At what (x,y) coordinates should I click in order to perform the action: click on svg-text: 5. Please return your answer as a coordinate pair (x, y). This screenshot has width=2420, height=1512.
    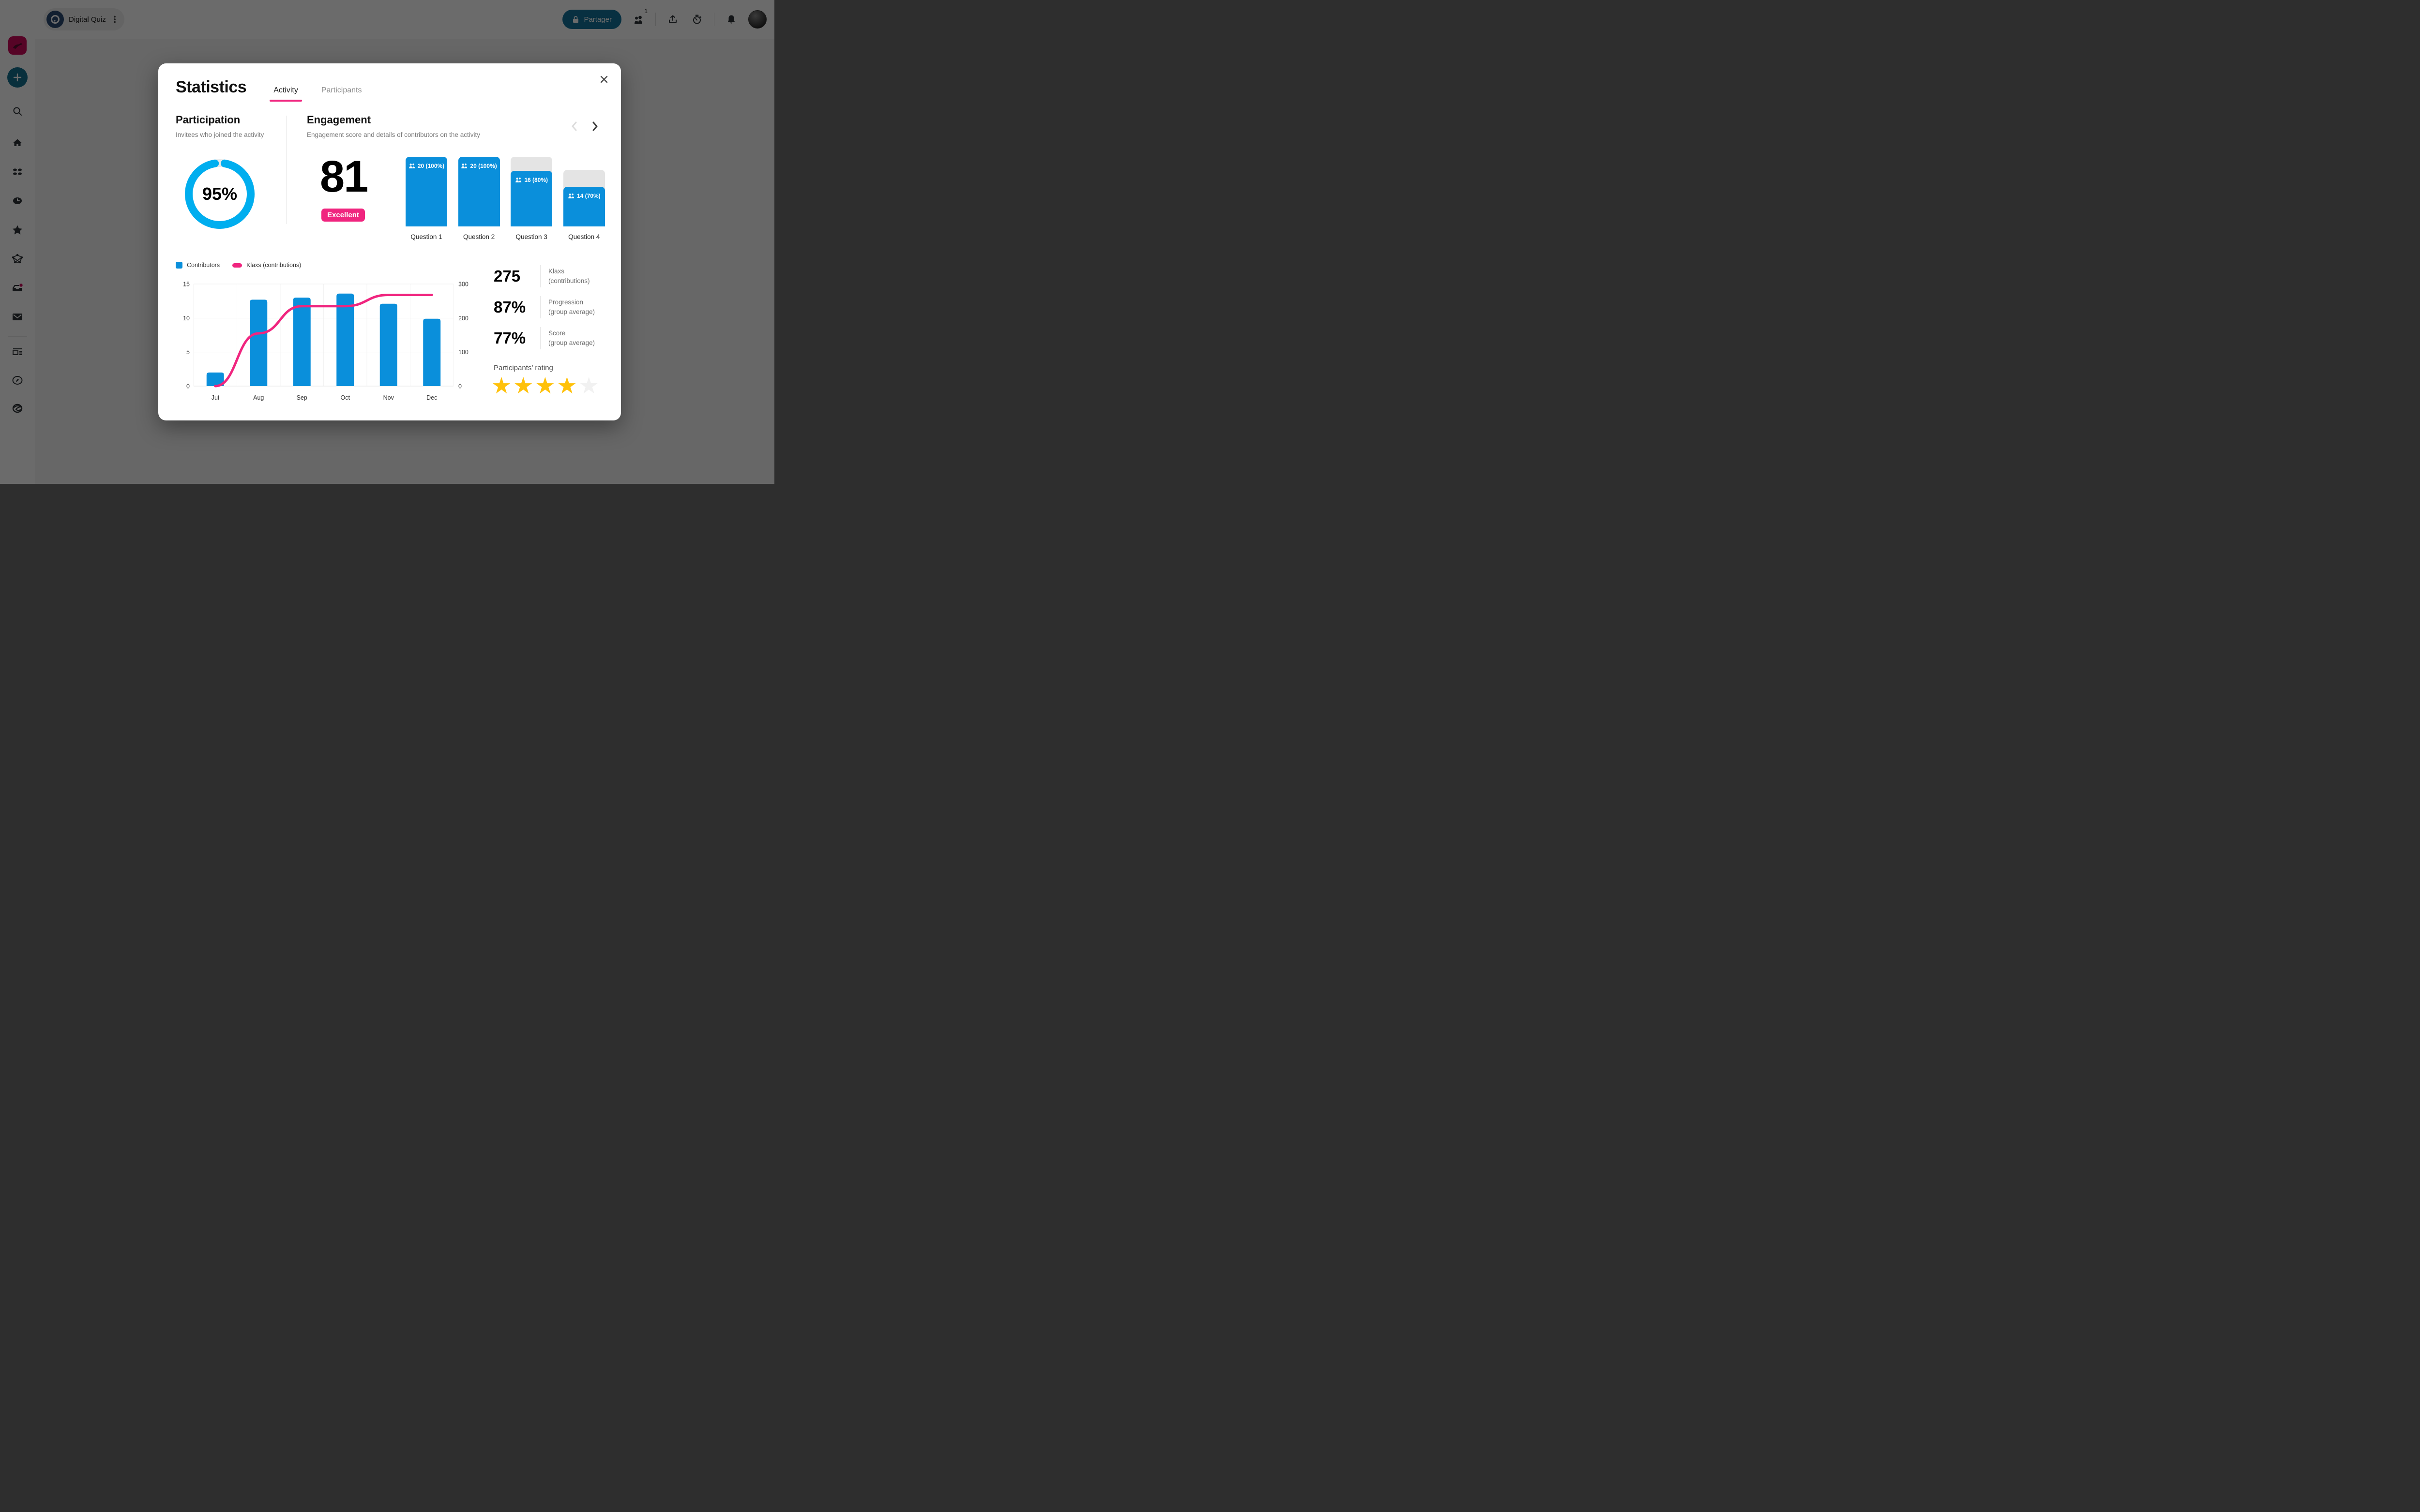
    Looking at the image, I should click on (188, 352).